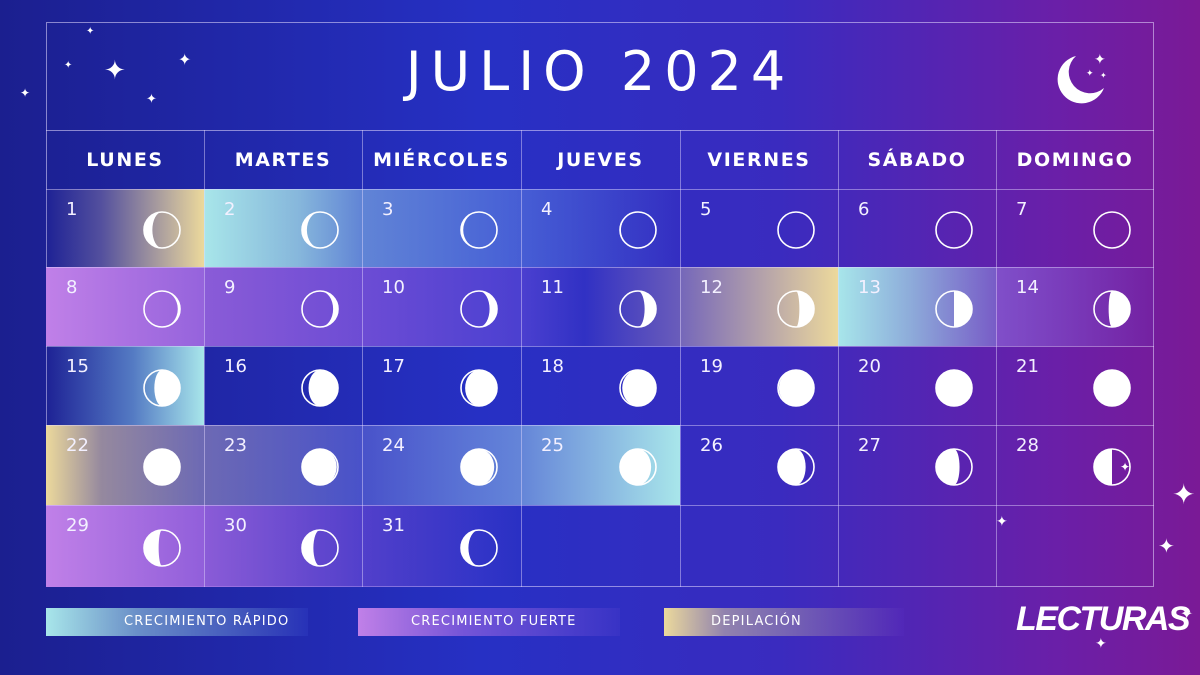 The height and width of the screenshot is (675, 1200). I want to click on crescent-moon-icon: ✦ ✦ ✦, so click(1082, 78).